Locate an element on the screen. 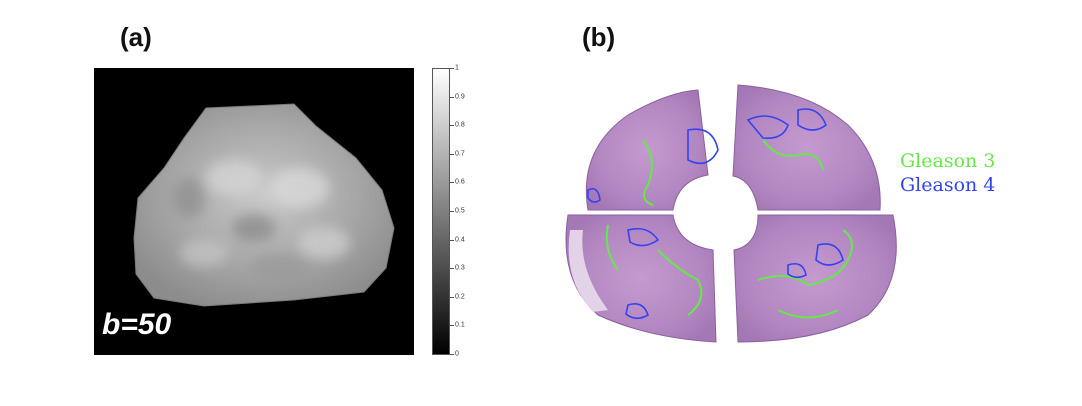  mri-prostate-region is located at coordinates (264, 205).